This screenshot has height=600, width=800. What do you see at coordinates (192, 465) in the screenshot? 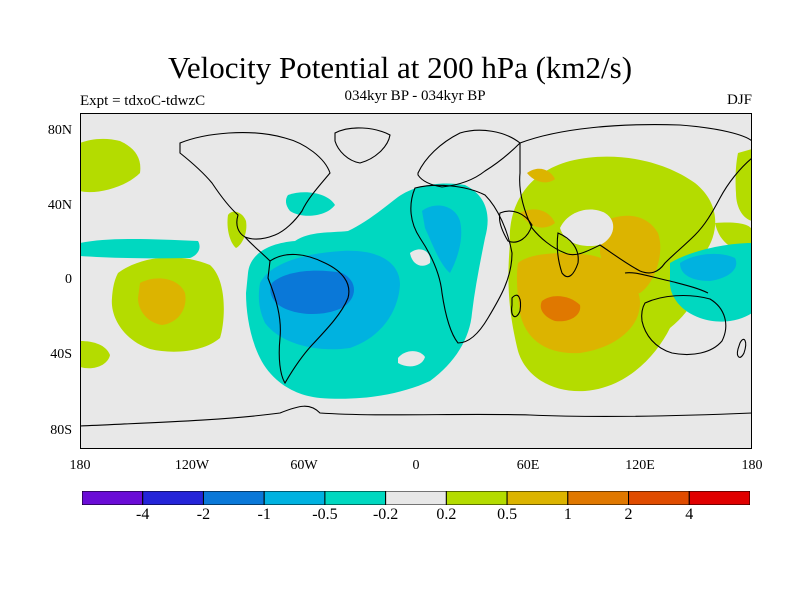
I see `x-tick-label: 120W` at bounding box center [192, 465].